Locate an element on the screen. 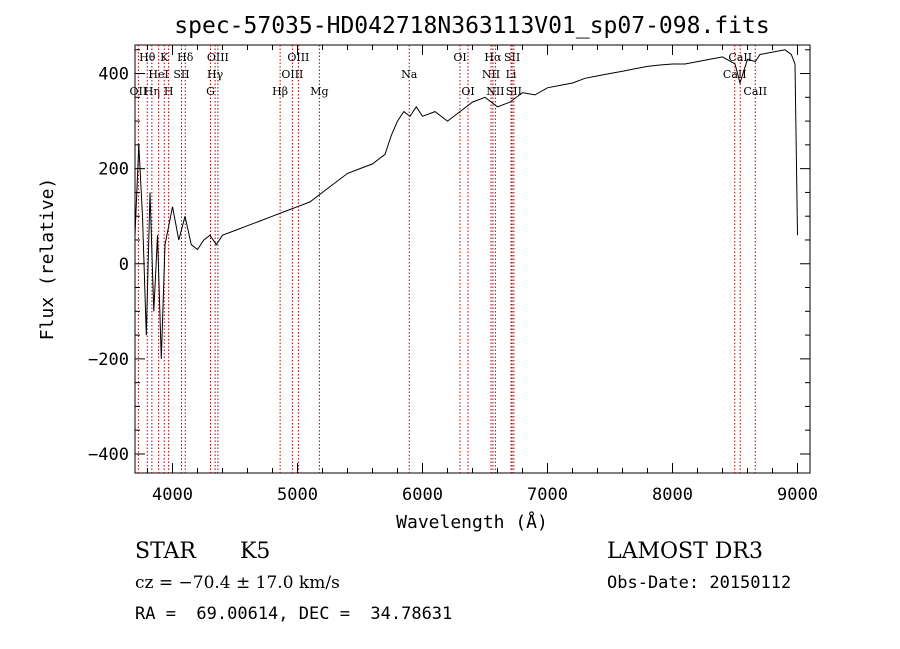  y-tick-label: −200 is located at coordinates (108, 360).